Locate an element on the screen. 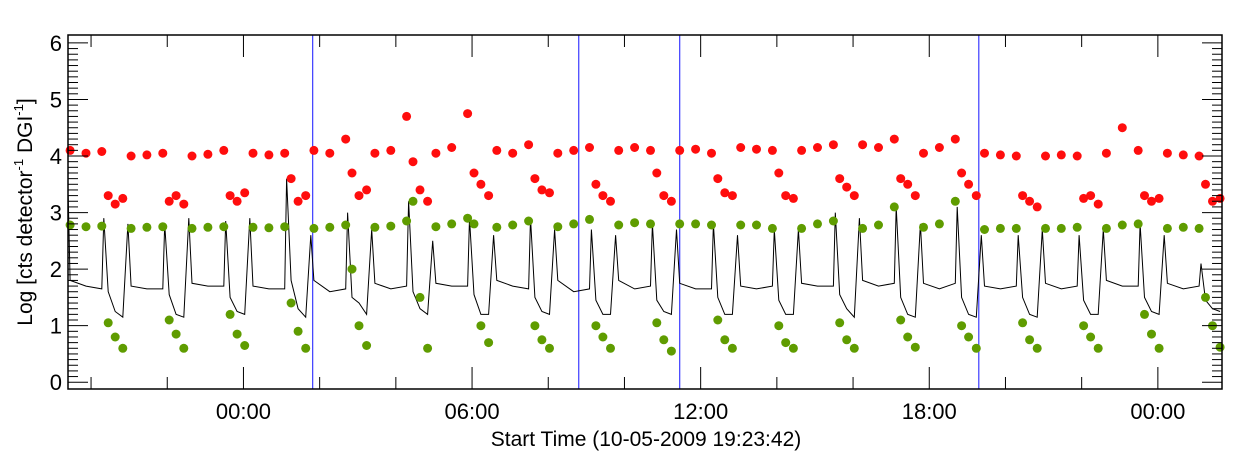  y-tick-label: 3 is located at coordinates (56, 213).